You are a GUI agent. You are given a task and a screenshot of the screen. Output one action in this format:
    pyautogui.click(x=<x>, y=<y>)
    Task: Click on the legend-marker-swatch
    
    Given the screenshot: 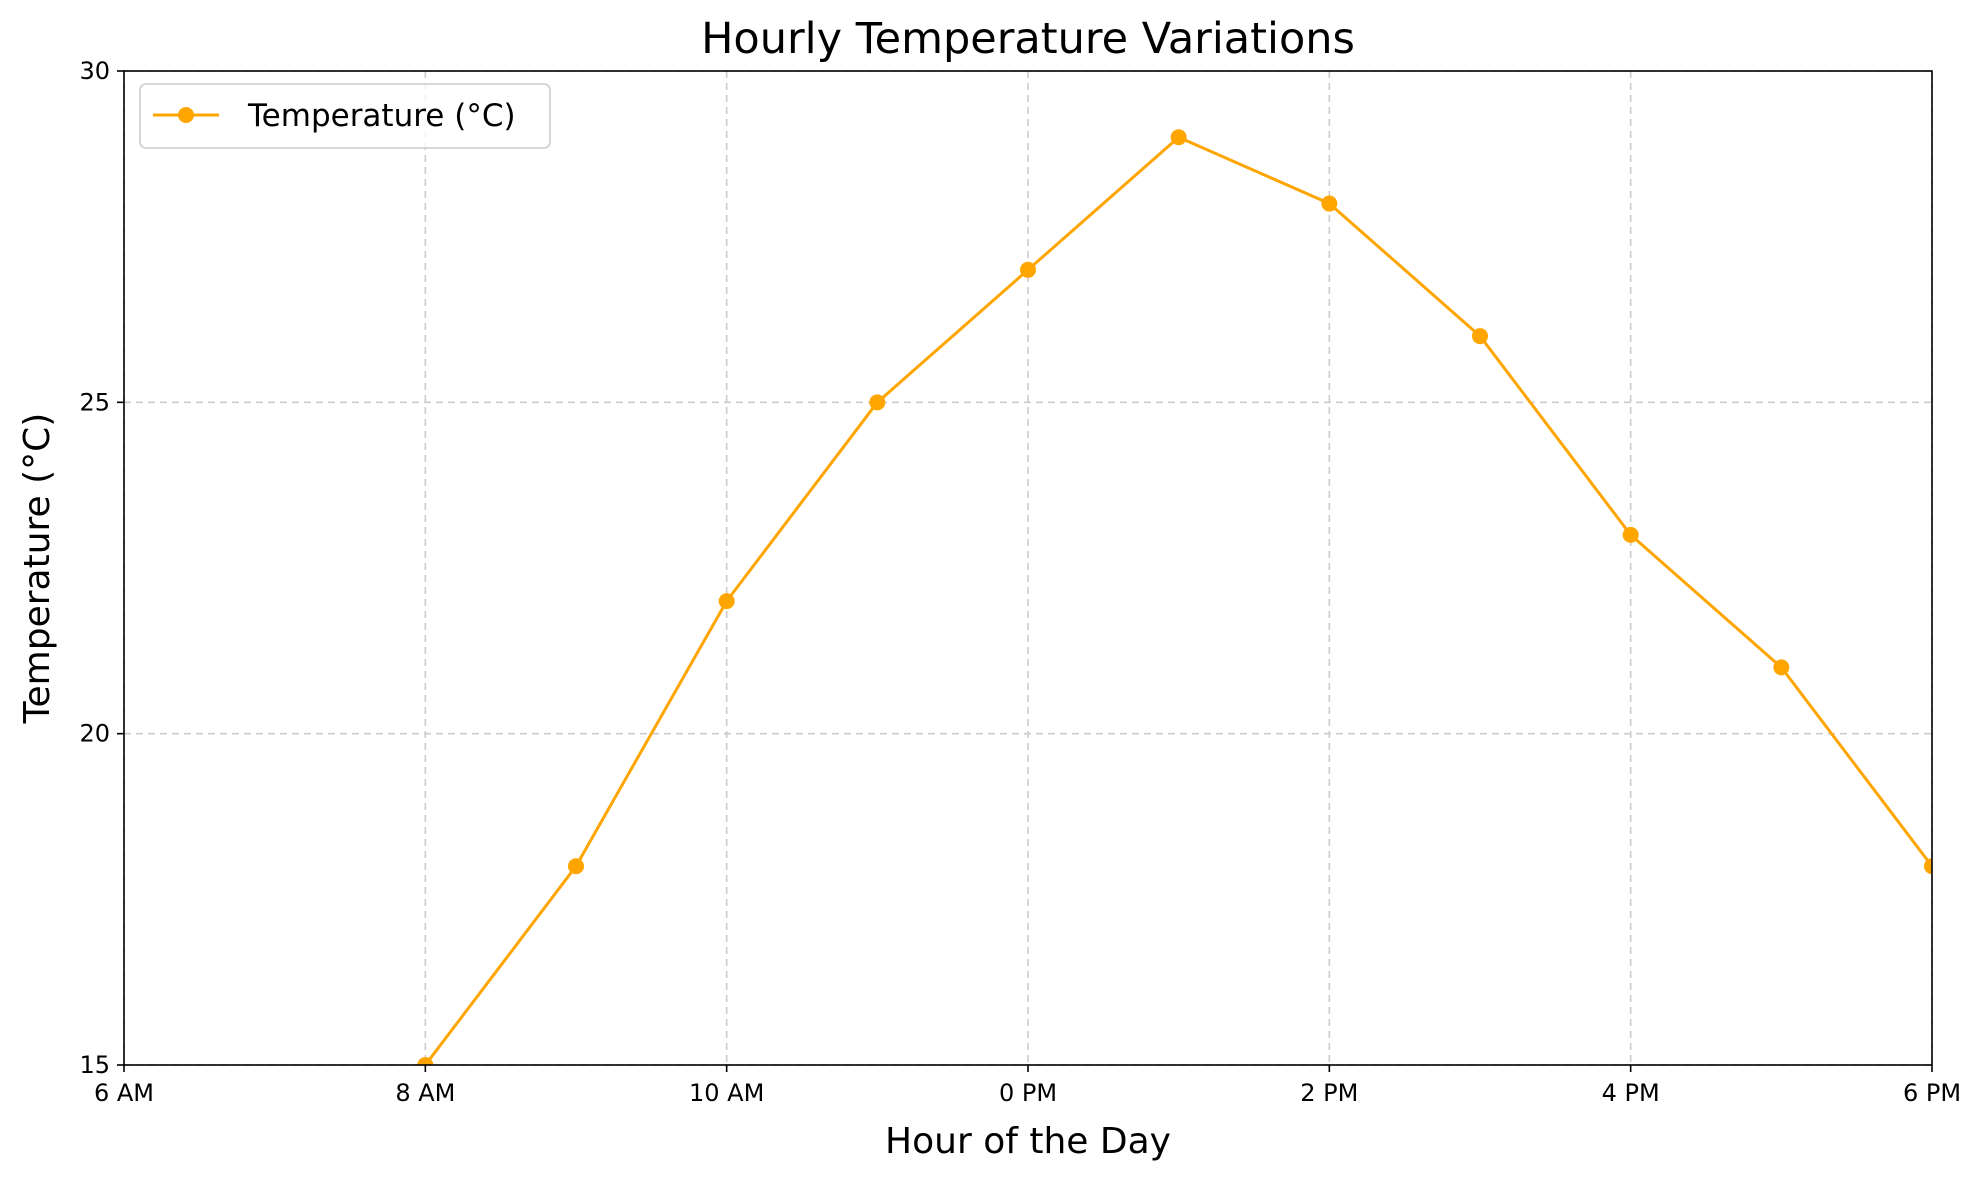 What is the action you would take?
    pyautogui.click(x=186, y=115)
    